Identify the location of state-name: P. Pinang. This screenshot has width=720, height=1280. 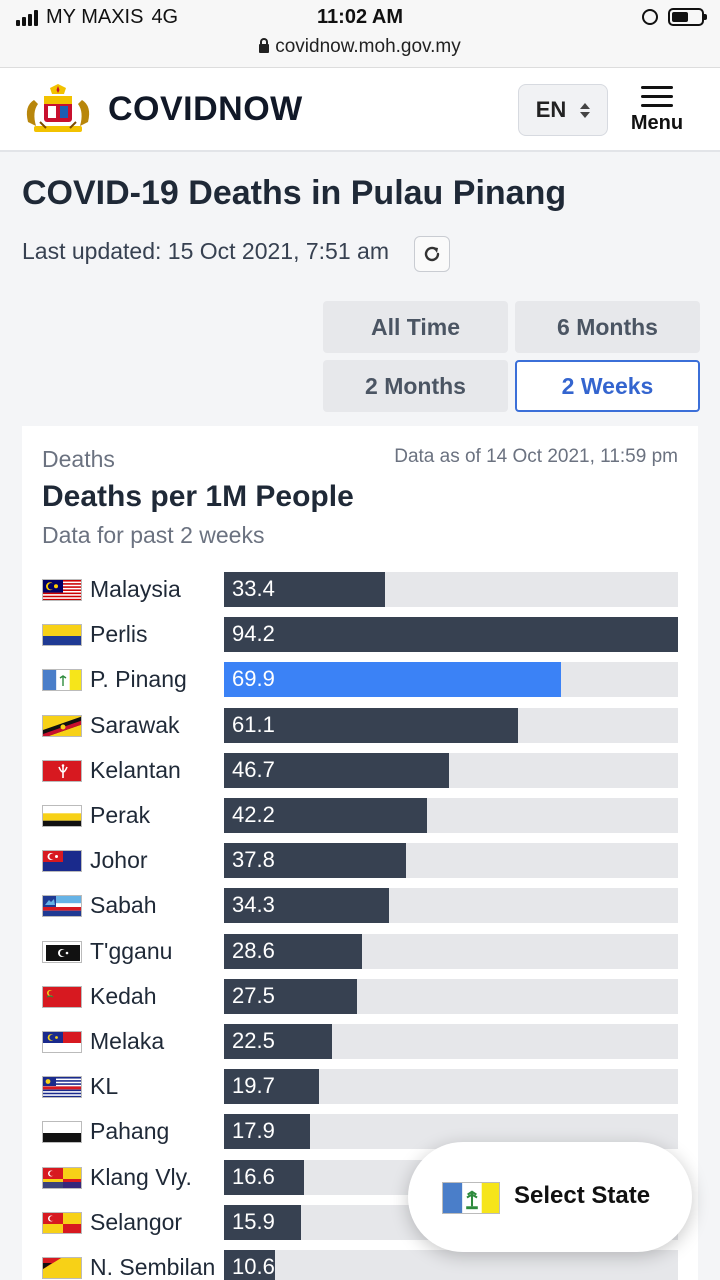
(138, 679).